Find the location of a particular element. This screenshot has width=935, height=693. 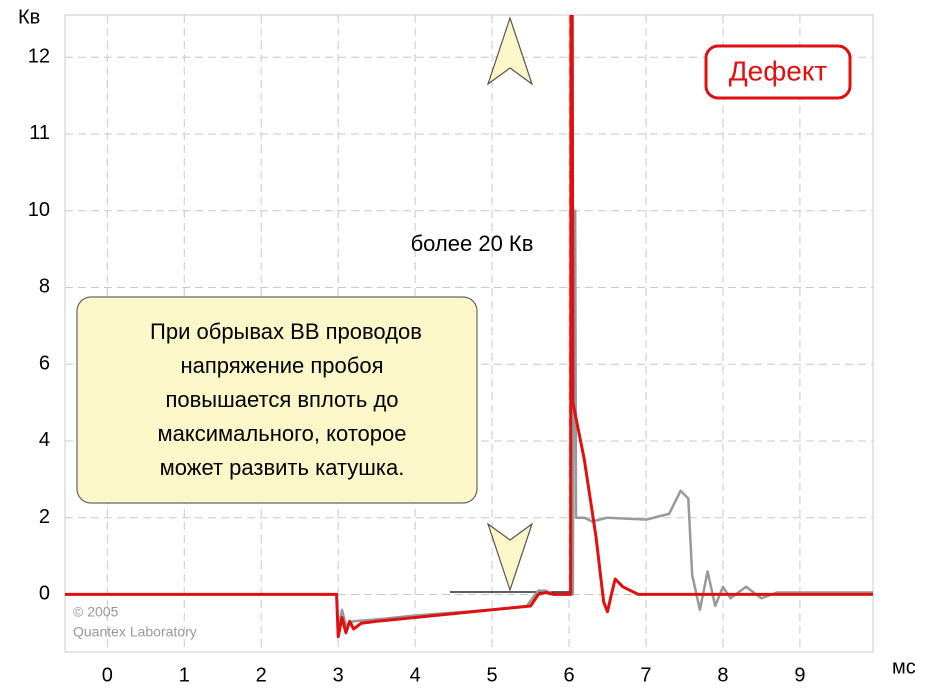

y-tick-label: 12 is located at coordinates (39, 56).